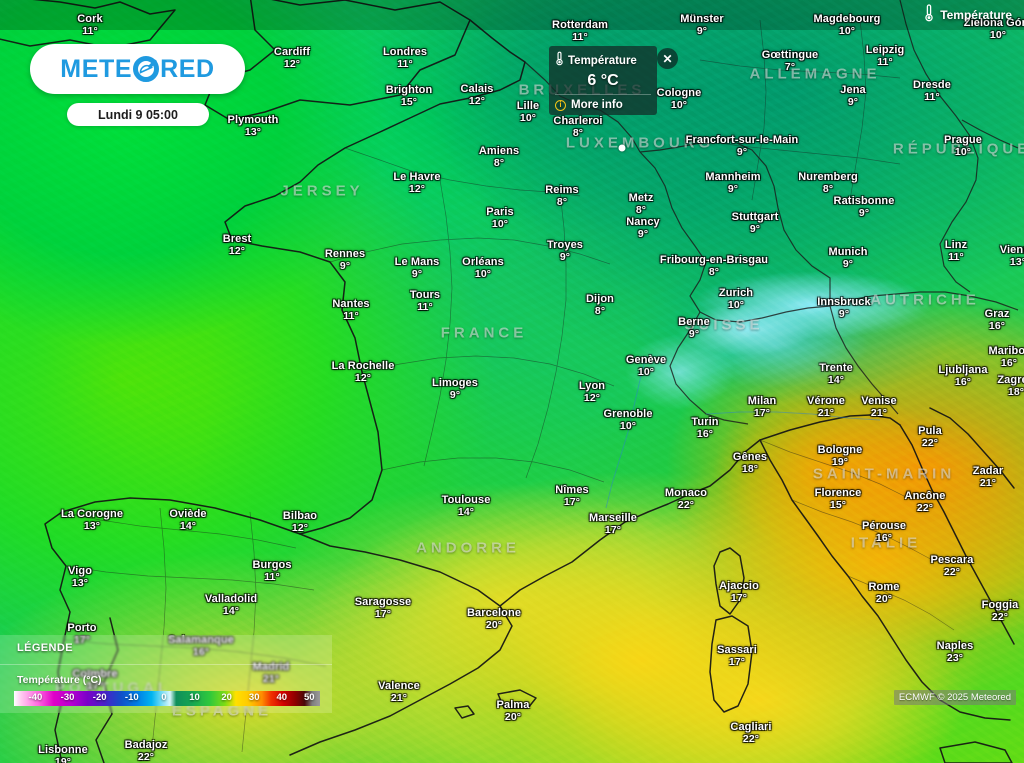  I want to click on legend-subtitle: Température (°C), so click(59, 680).